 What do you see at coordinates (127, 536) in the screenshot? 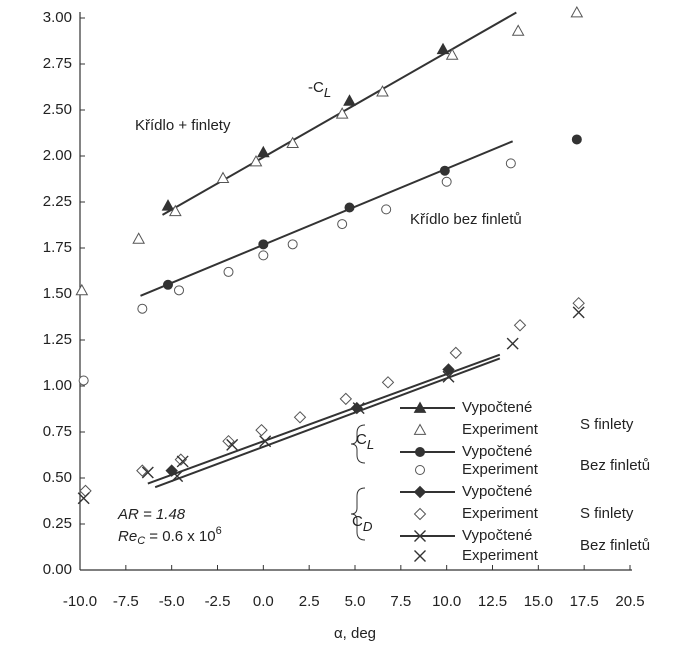
I see `text: Re` at bounding box center [127, 536].